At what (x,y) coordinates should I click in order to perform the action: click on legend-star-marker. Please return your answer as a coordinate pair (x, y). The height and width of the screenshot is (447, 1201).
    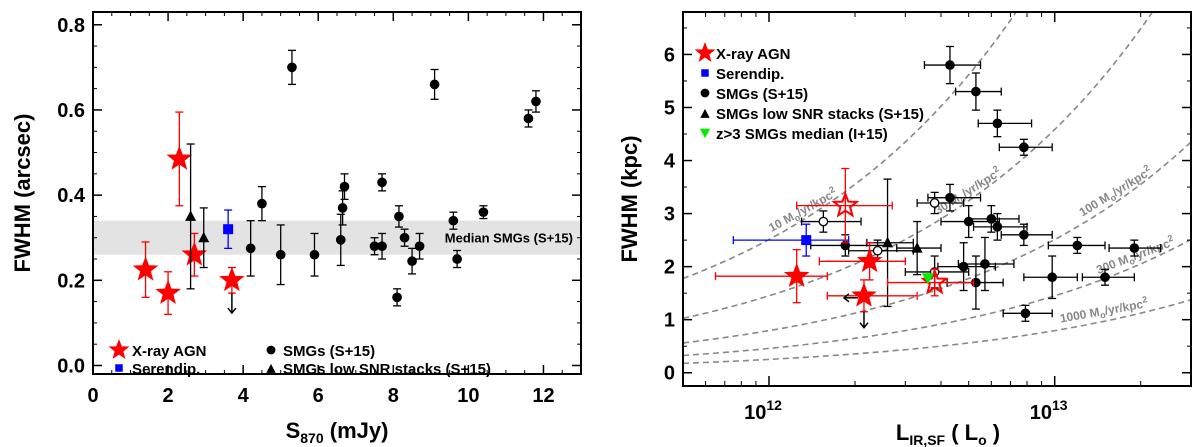
    Looking at the image, I should click on (119, 348).